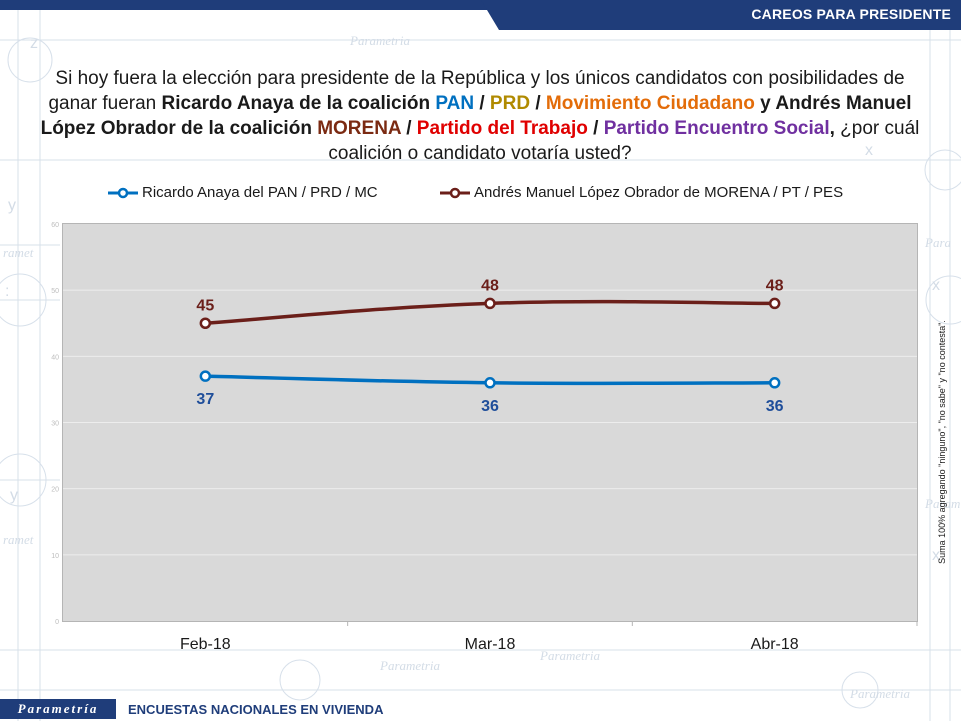  Describe the element at coordinates (455, 192) in the screenshot. I see `legend-marker-amlo` at that location.